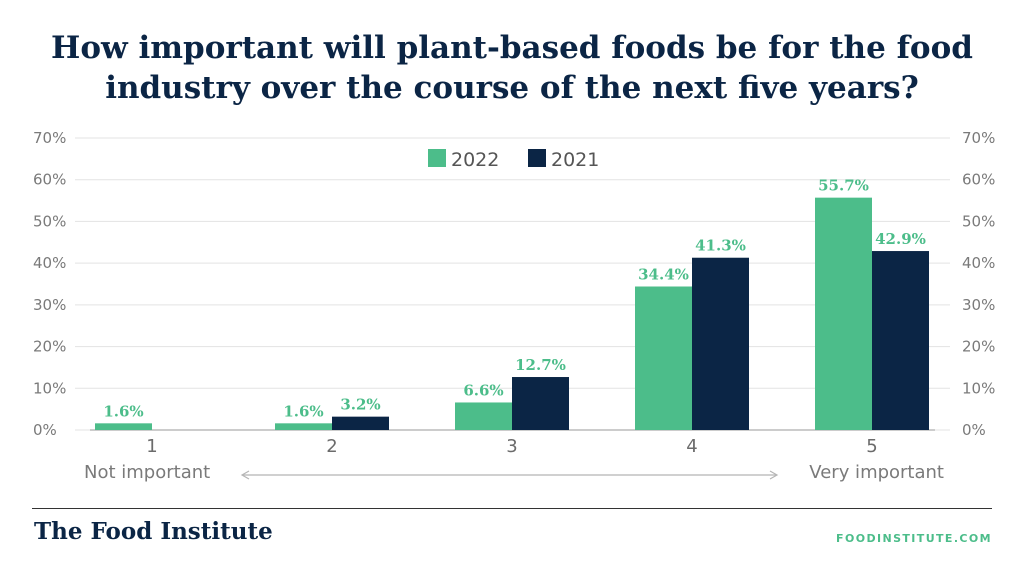 The image size is (1024, 576). What do you see at coordinates (49, 221) in the screenshot?
I see `y-tick-label-left: 50%` at bounding box center [49, 221].